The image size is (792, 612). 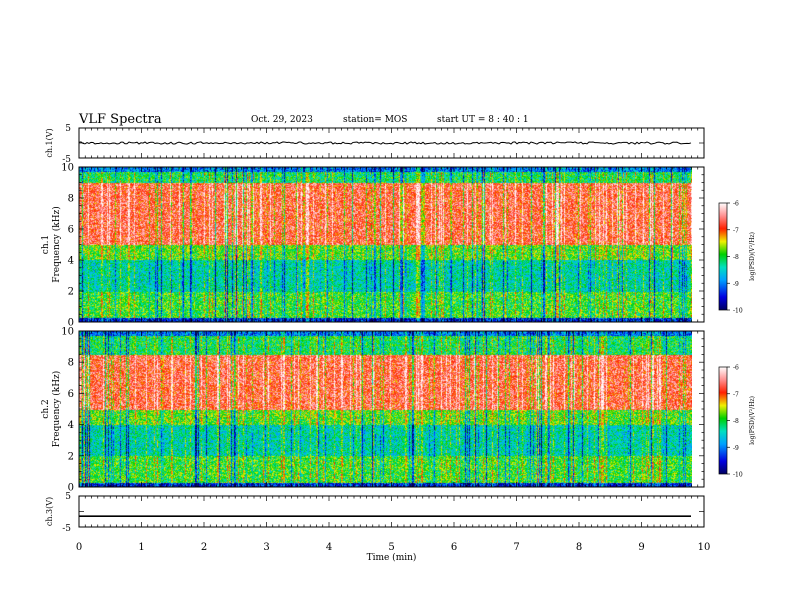 What do you see at coordinates (641, 547) in the screenshot?
I see `x-tick-label: 9` at bounding box center [641, 547].